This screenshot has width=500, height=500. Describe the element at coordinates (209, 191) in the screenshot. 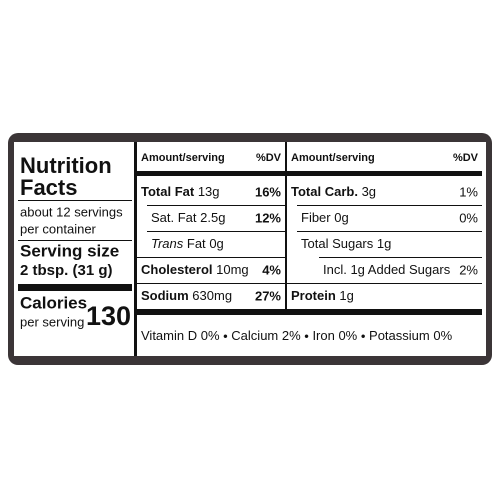

I see `nutrient-amount: 13g` at that location.